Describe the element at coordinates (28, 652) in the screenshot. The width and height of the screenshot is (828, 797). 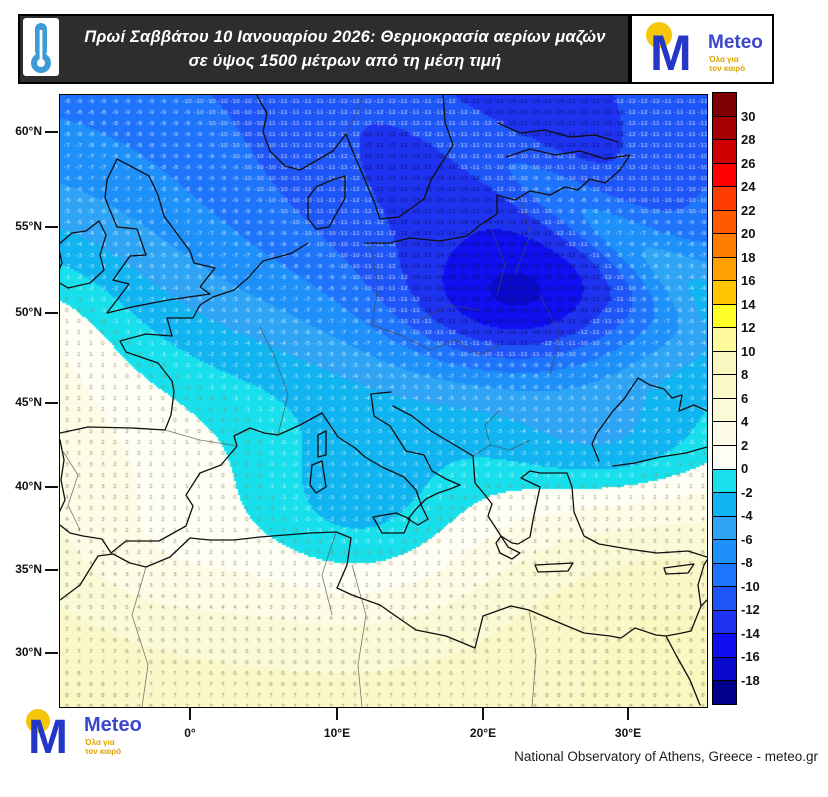
I see `lat-label: 30°N` at that location.